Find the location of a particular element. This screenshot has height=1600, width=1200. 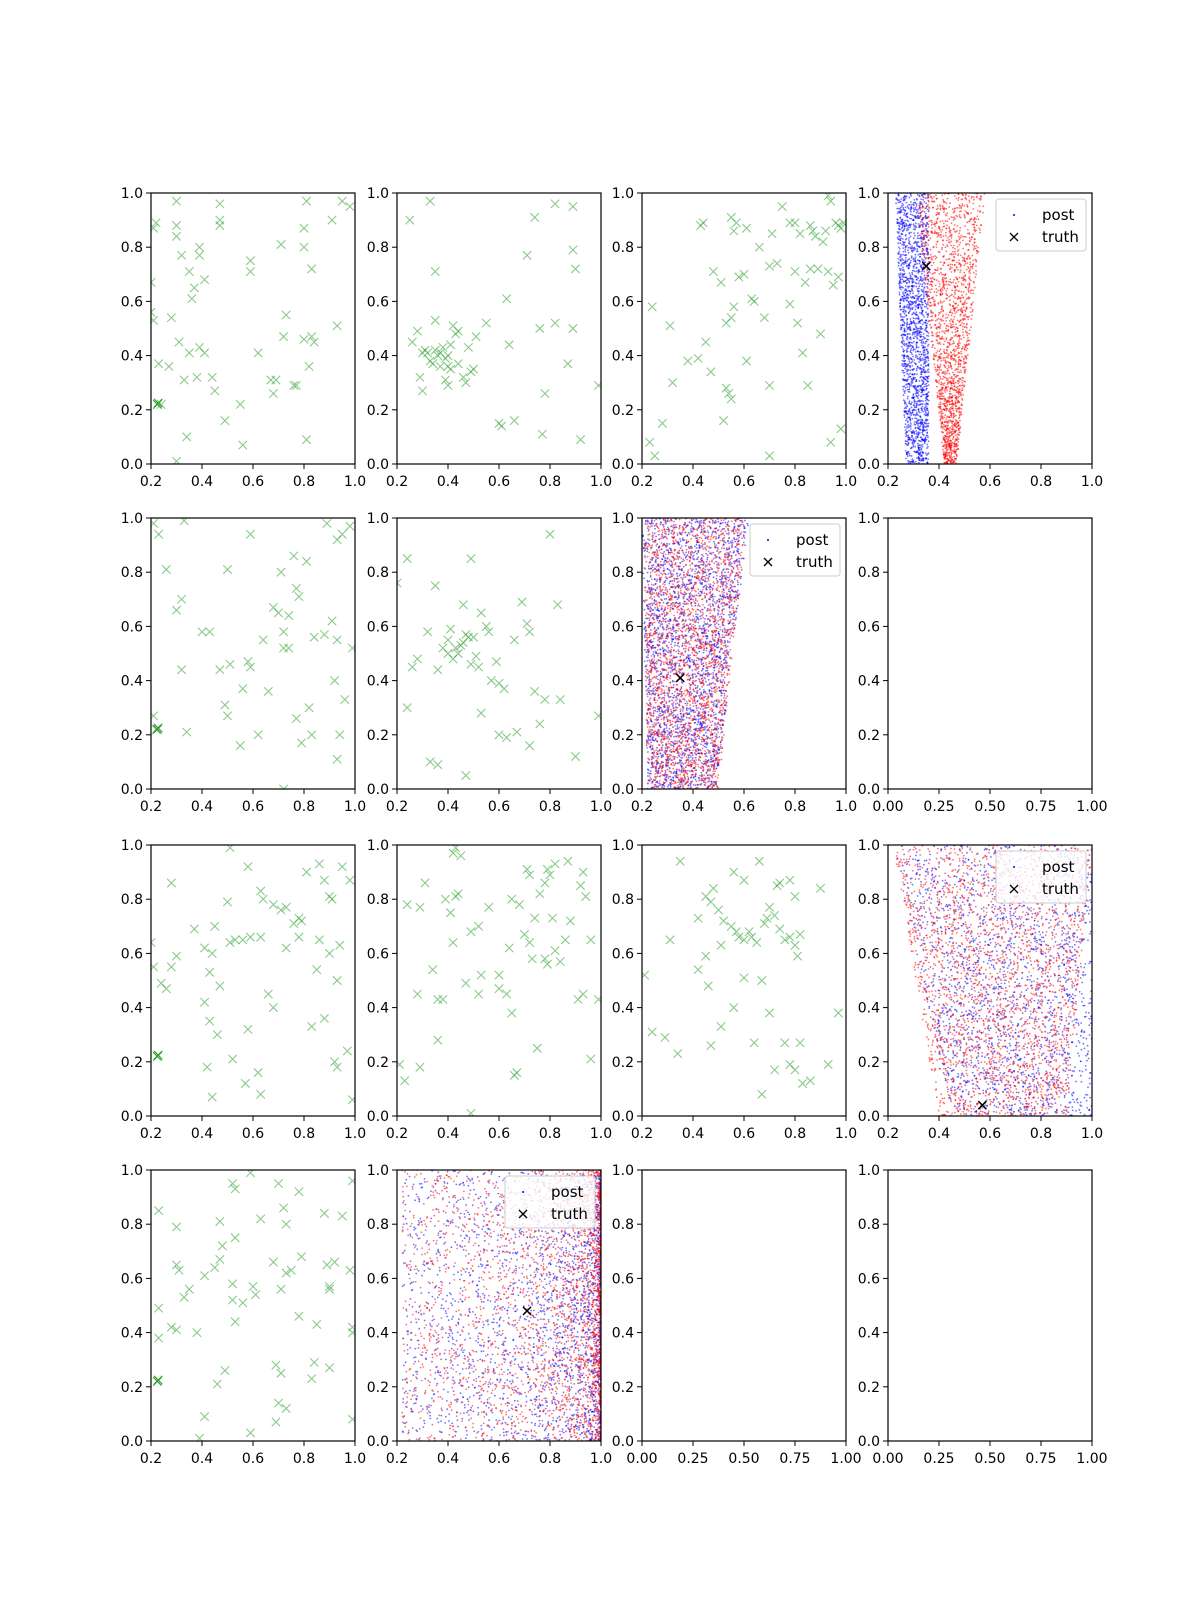

y-tick-label: 0.8 is located at coordinates (623, 248).